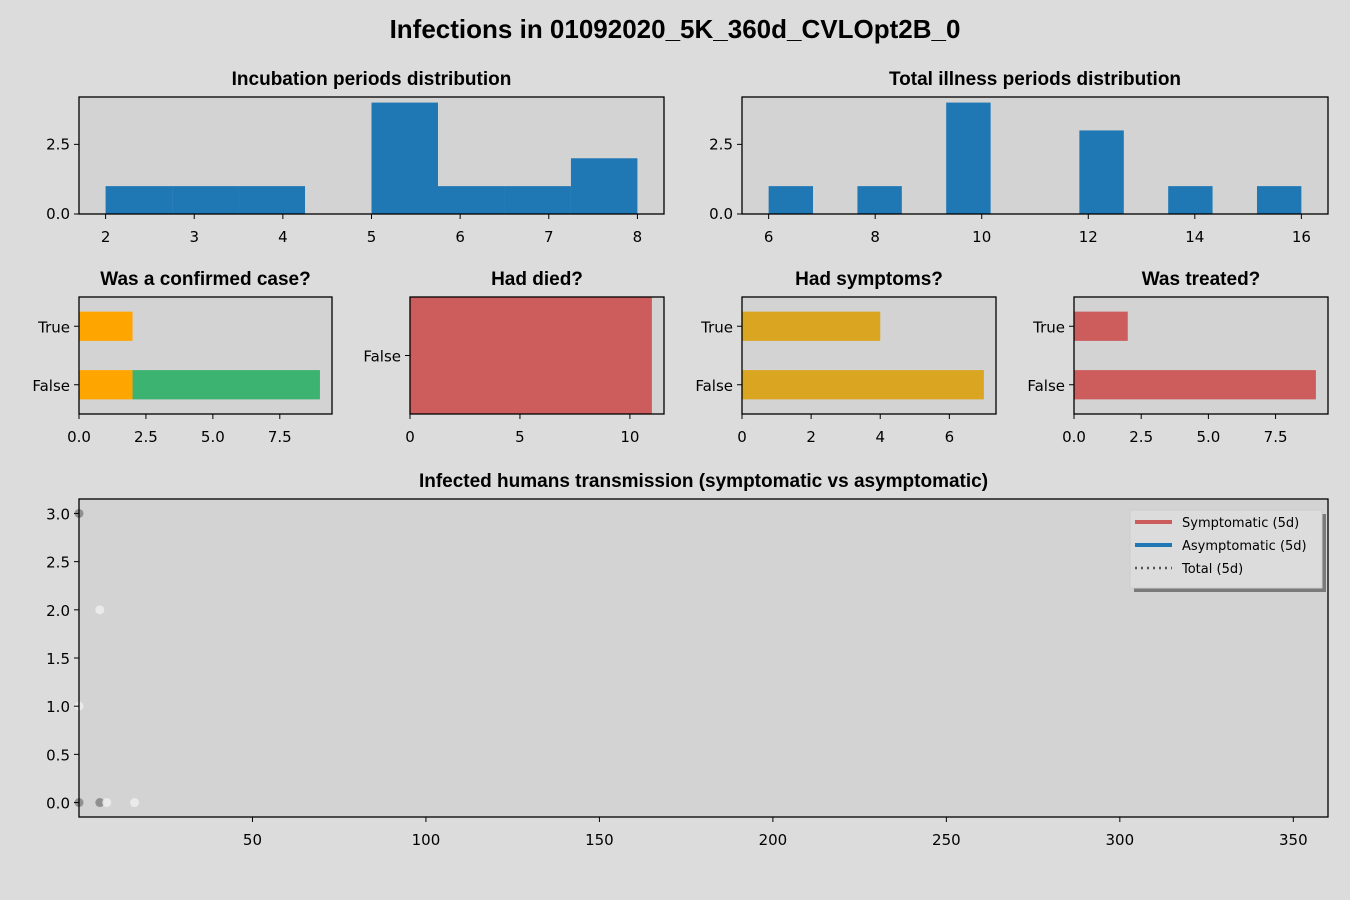  I want to click on transmission-ytick-label: 2.0, so click(58, 611).